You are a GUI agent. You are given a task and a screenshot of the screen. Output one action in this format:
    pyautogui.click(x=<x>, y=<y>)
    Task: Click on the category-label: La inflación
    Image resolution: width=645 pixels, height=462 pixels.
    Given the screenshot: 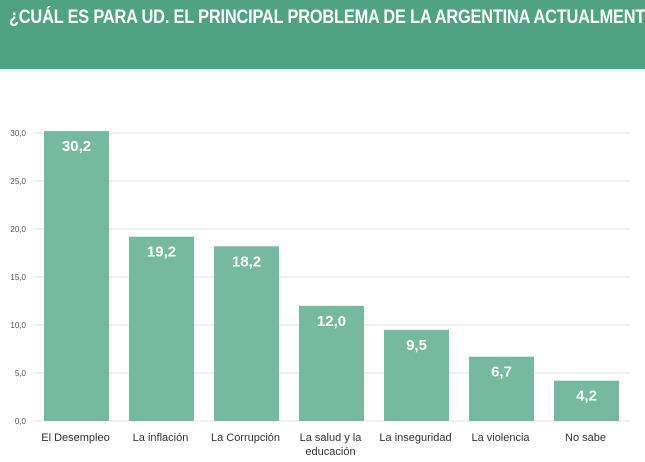 What is the action you would take?
    pyautogui.click(x=161, y=438)
    